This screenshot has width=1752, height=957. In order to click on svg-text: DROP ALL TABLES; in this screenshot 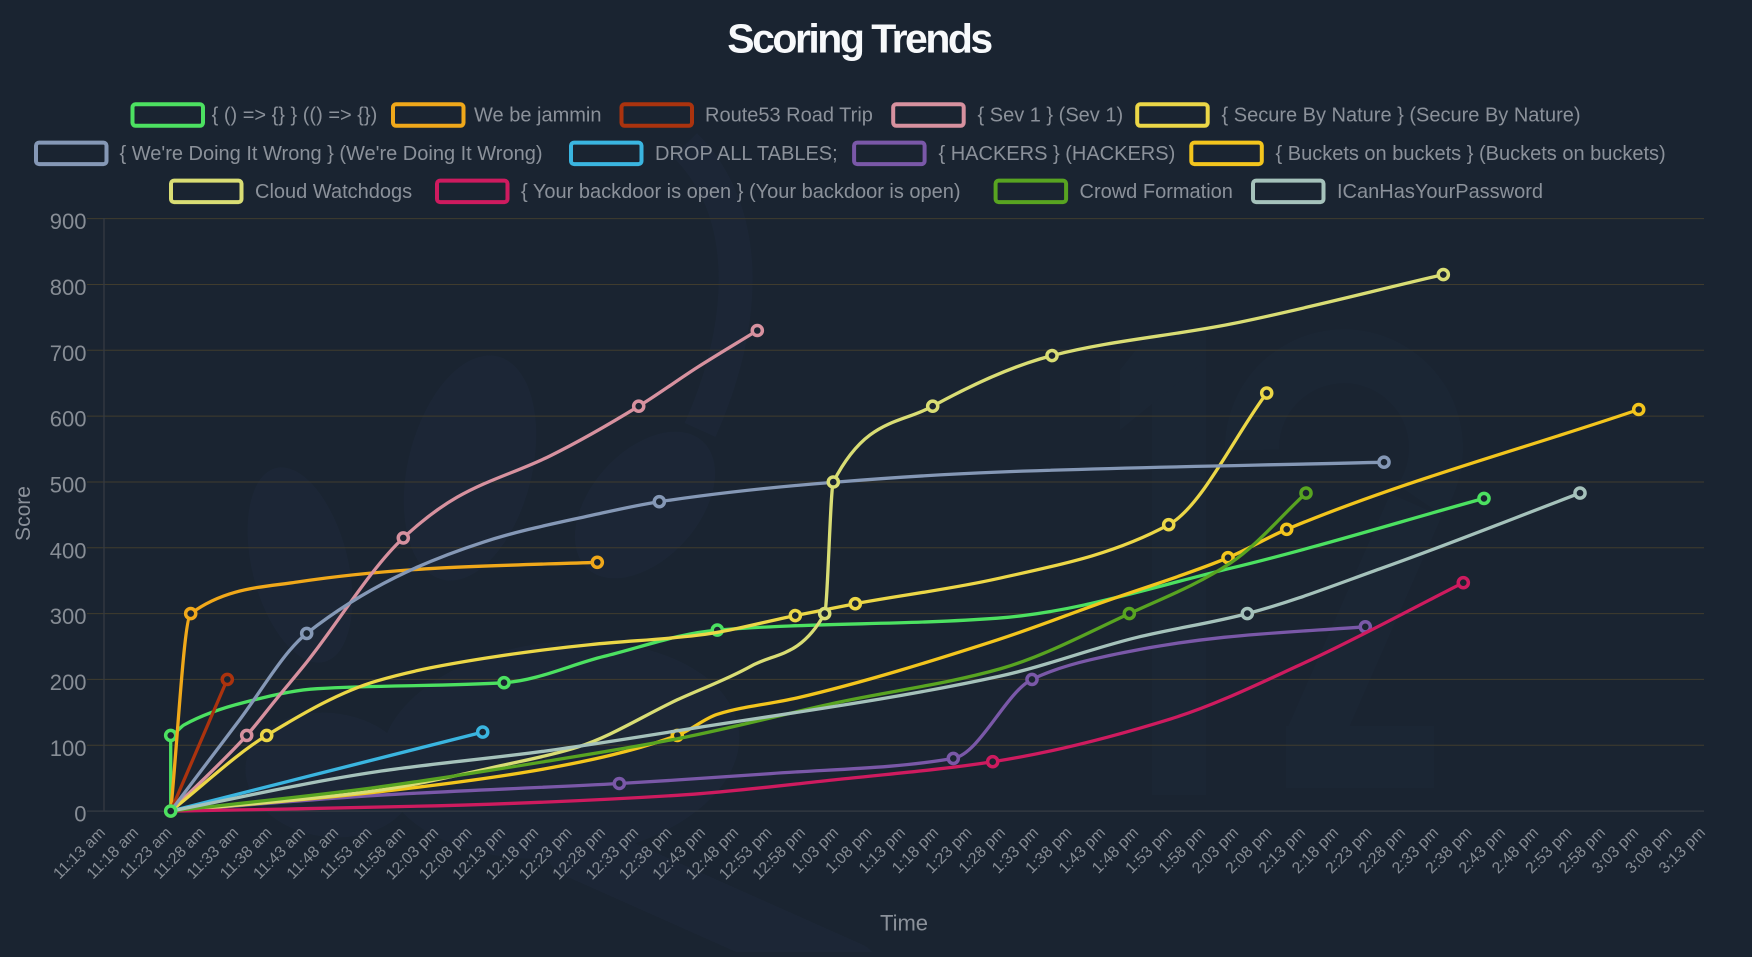, I will do `click(746, 154)`.